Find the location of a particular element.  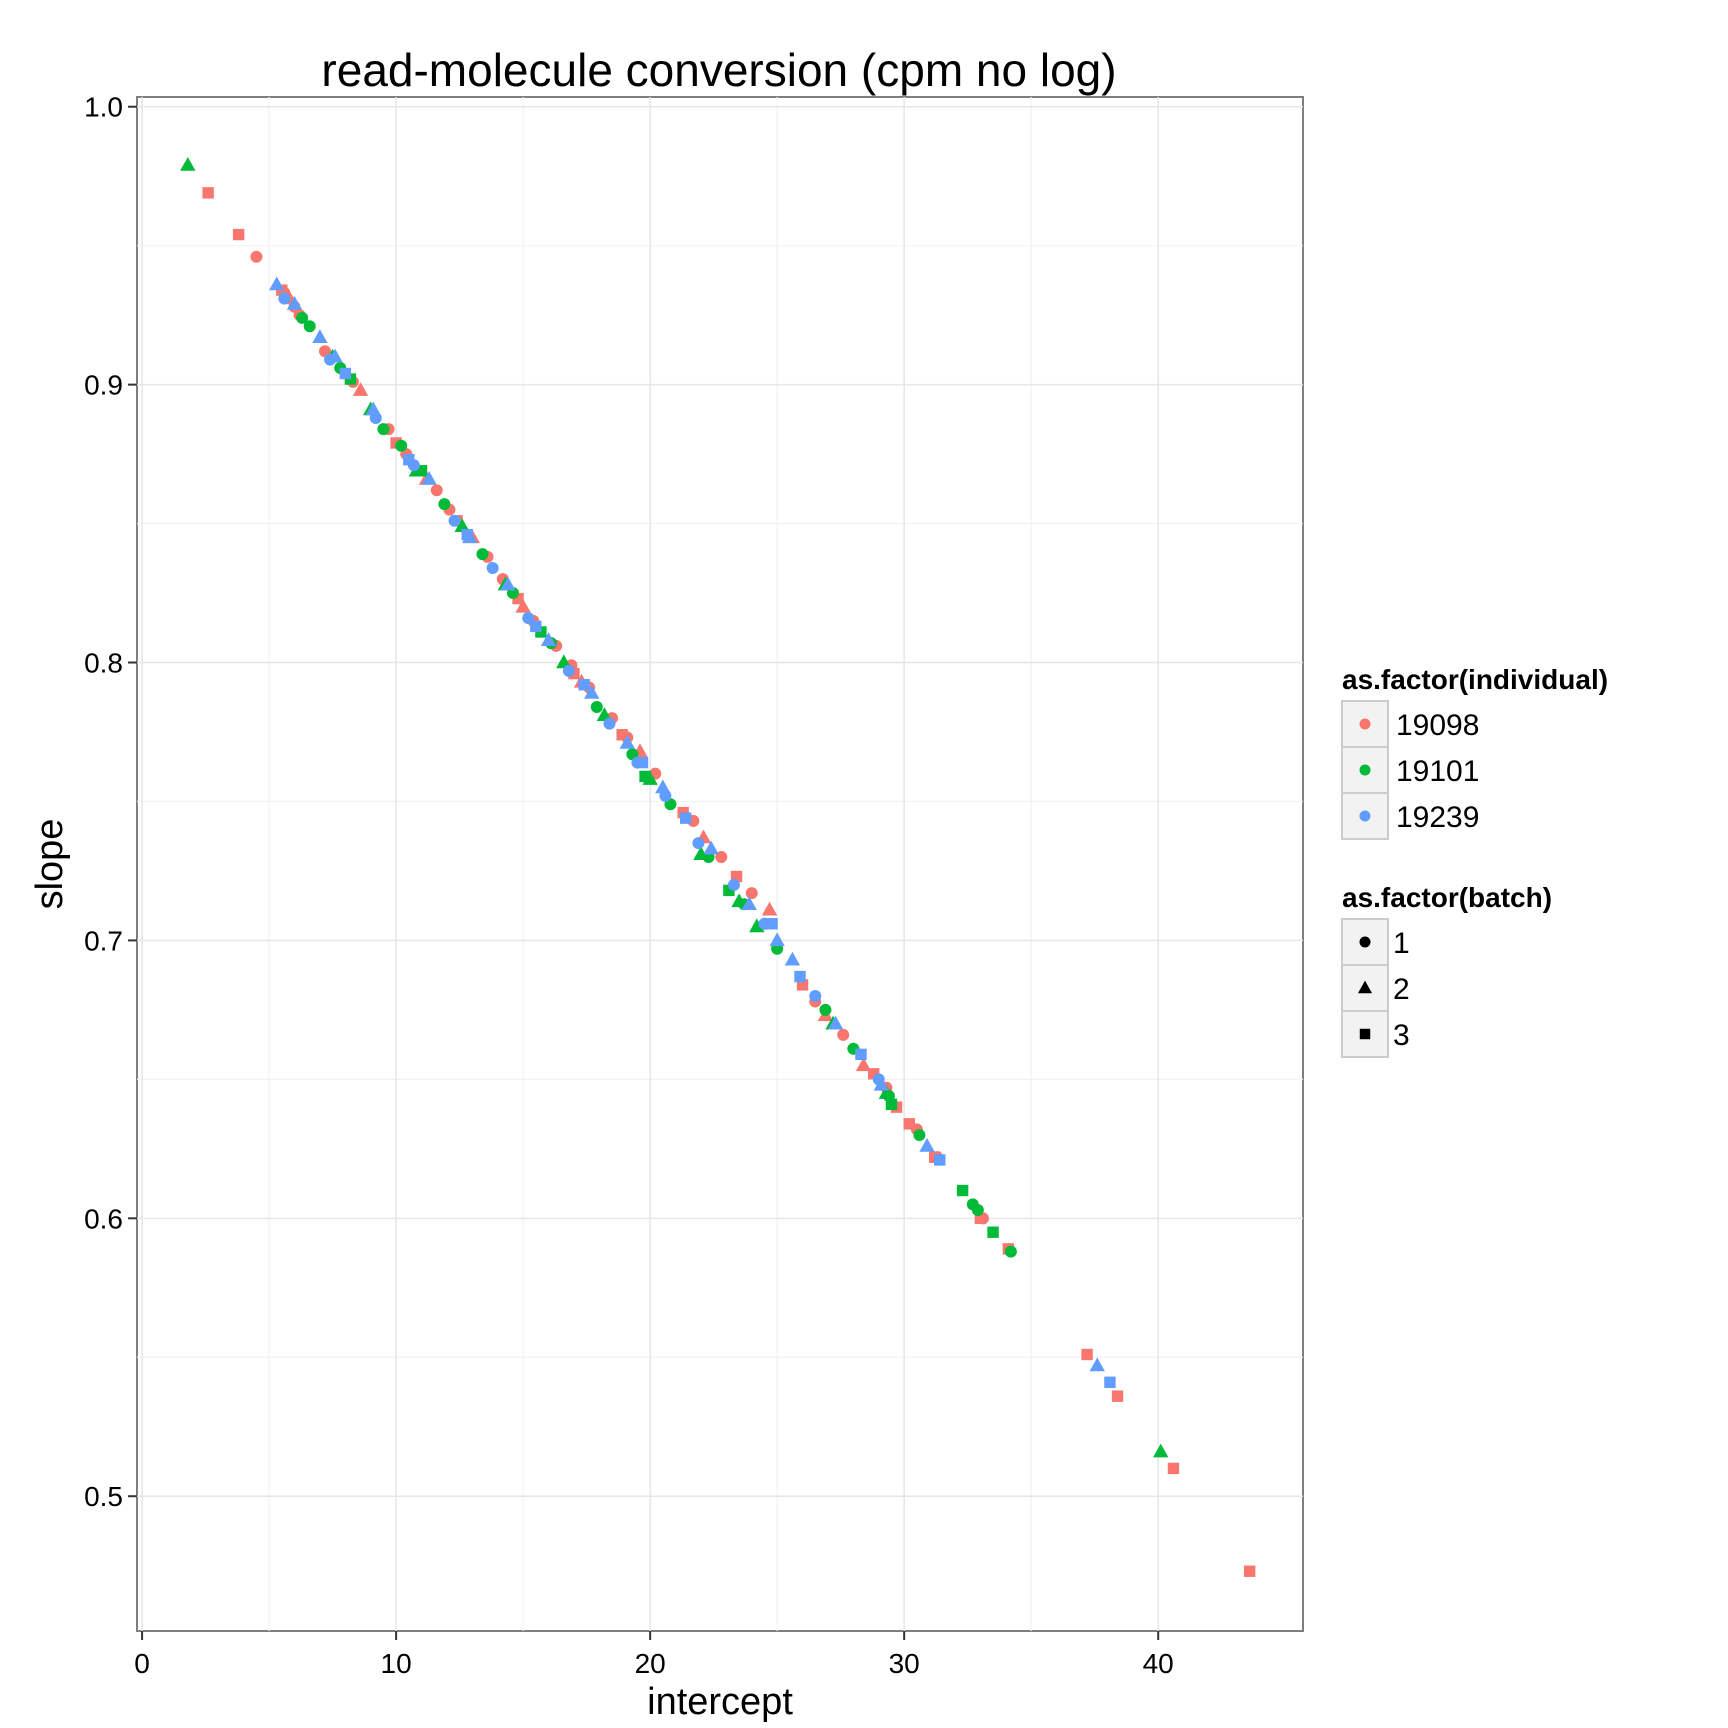

y-tick-label: 0.9 is located at coordinates (103, 385).